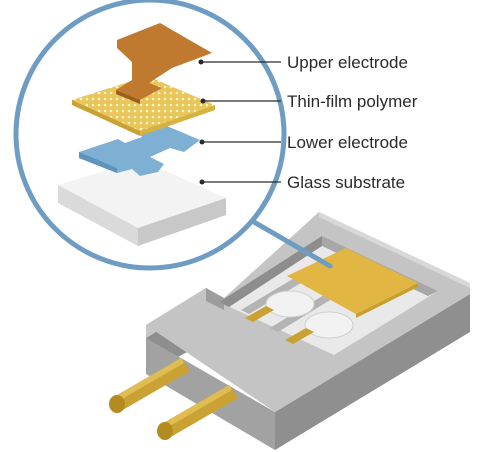 This screenshot has width=477, height=452. I want to click on label-thin-film-polymer: Thin-film polymer, so click(352, 101).